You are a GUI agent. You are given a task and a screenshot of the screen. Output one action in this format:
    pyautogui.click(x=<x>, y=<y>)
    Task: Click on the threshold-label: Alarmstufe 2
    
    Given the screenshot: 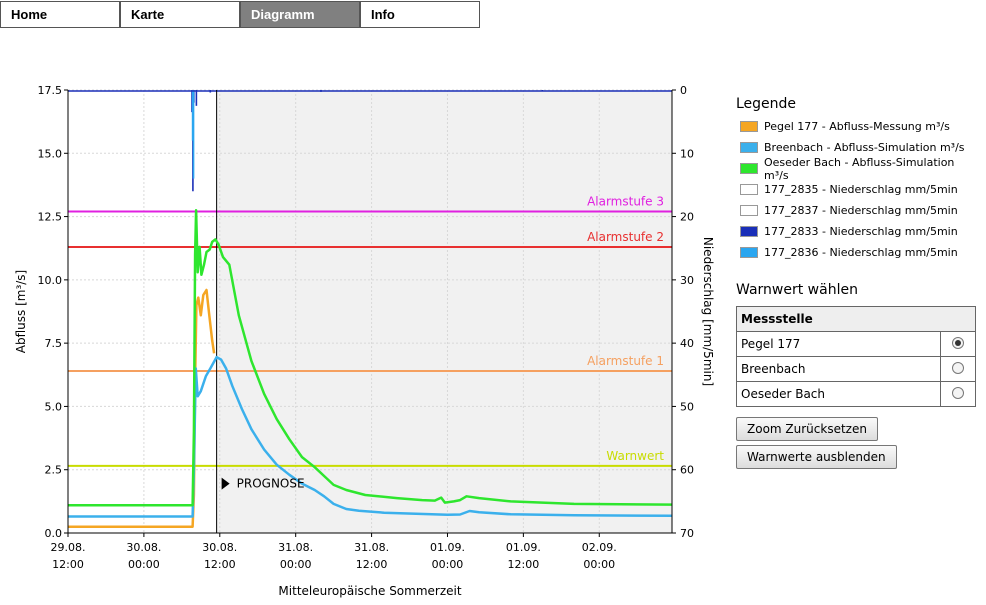 What is the action you would take?
    pyautogui.click(x=625, y=237)
    